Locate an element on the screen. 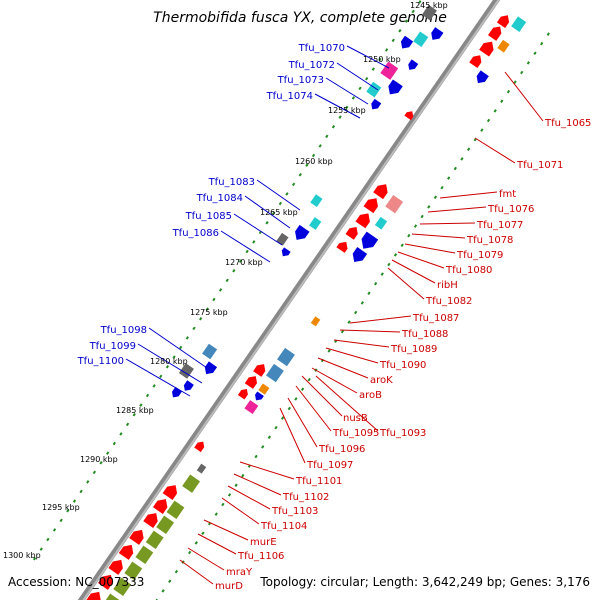 The height and width of the screenshot is (600, 600). gene-label-tfu-1097: Tfu_1097 is located at coordinates (329, 465).